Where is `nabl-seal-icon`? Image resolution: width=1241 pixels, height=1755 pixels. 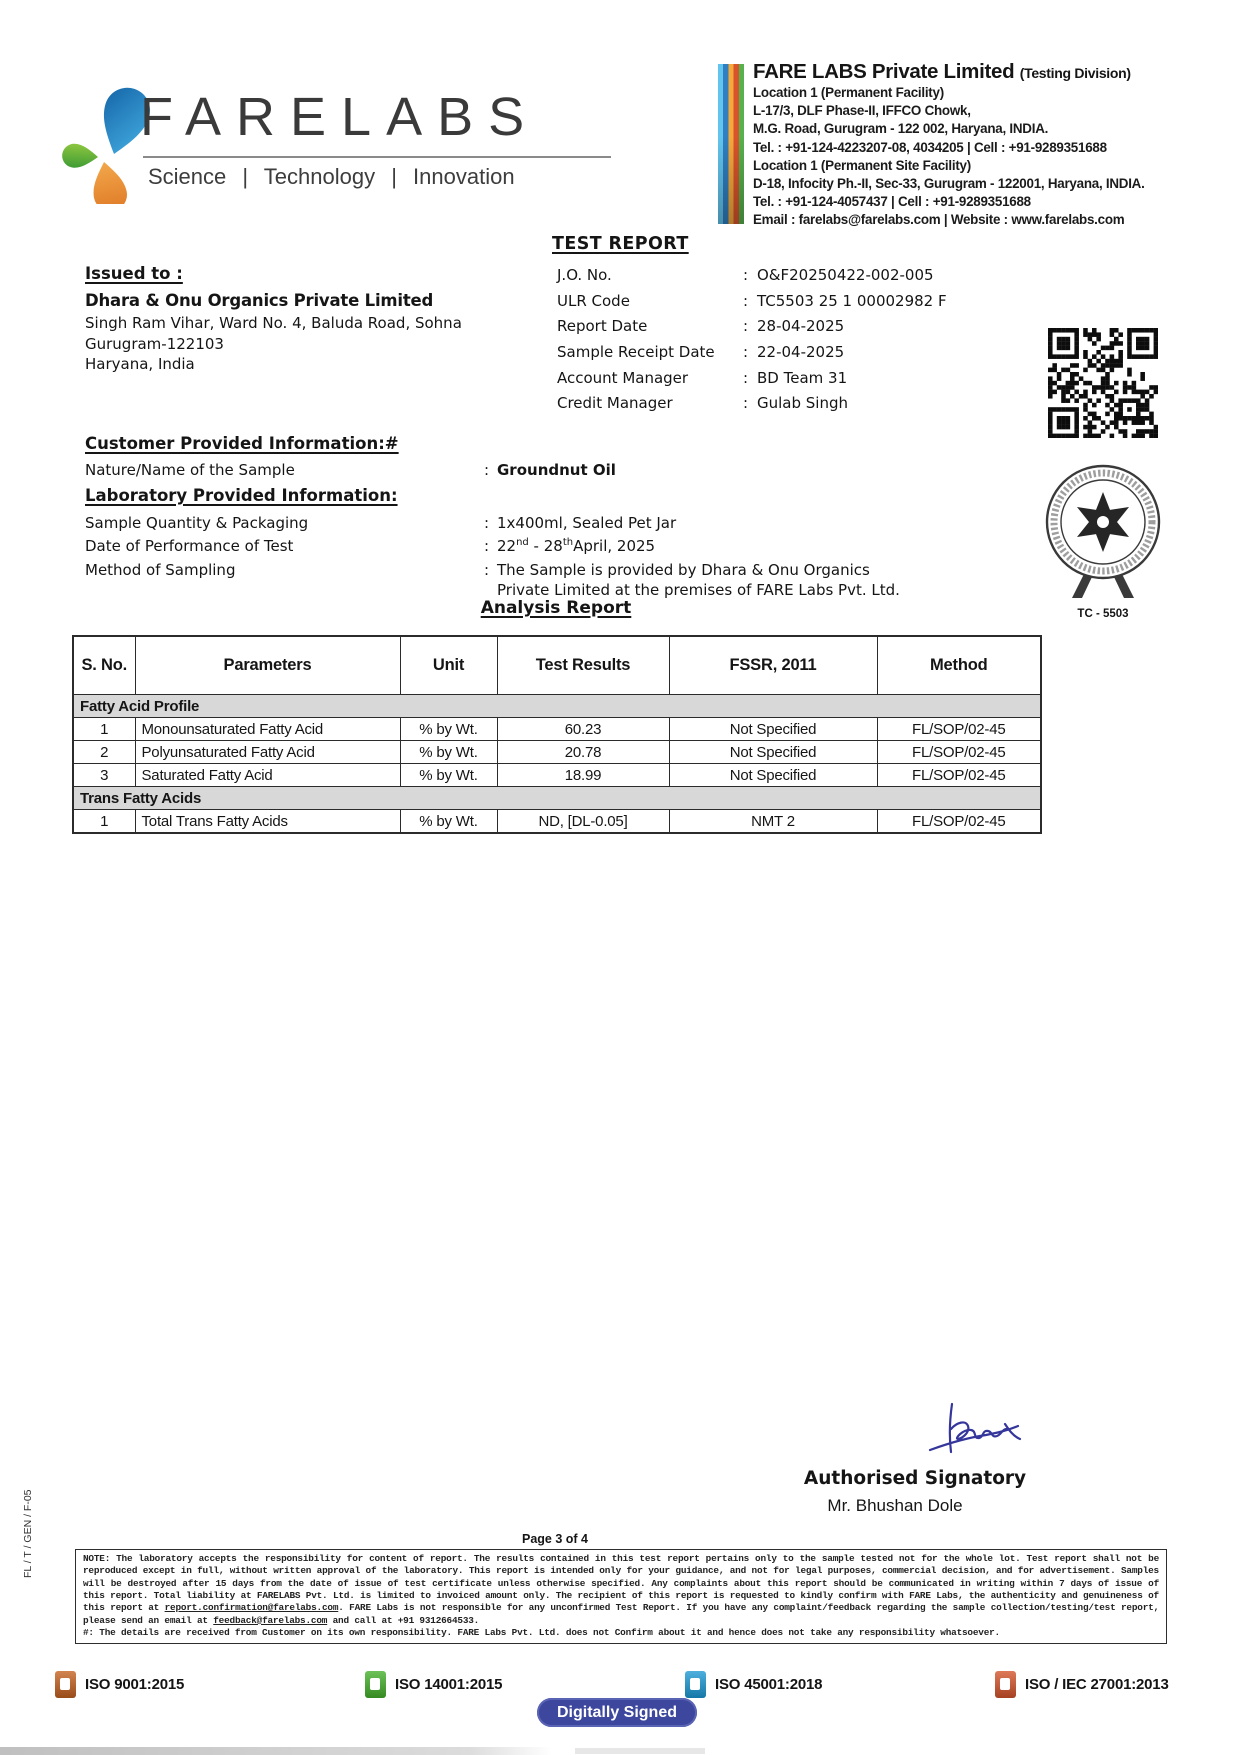 nabl-seal-icon is located at coordinates (1103, 531).